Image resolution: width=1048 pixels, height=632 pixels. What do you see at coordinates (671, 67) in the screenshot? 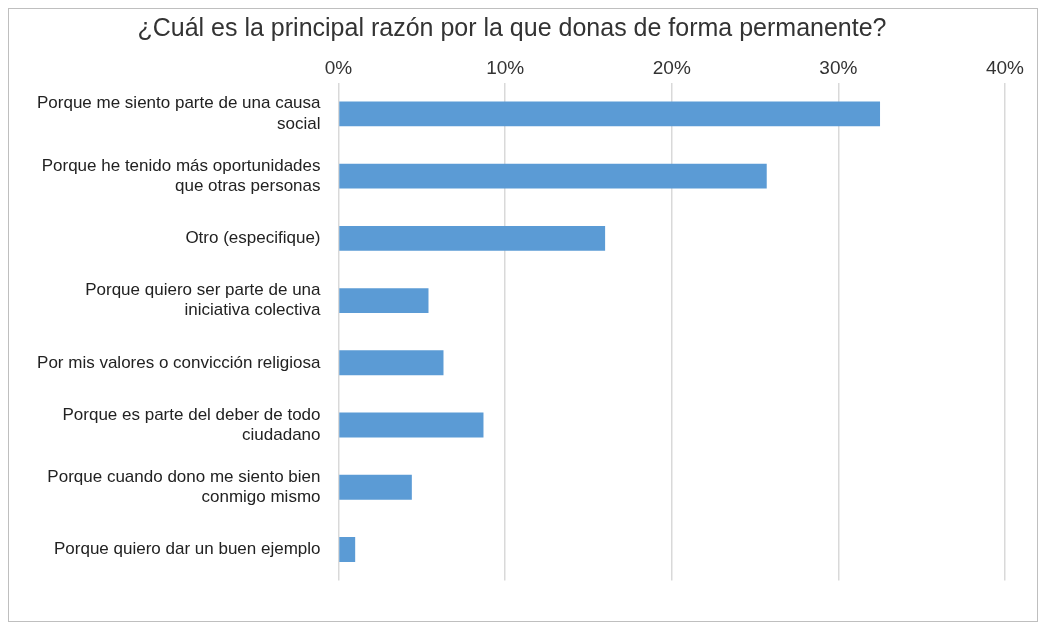
I see `x-tick-label: 20%` at bounding box center [671, 67].